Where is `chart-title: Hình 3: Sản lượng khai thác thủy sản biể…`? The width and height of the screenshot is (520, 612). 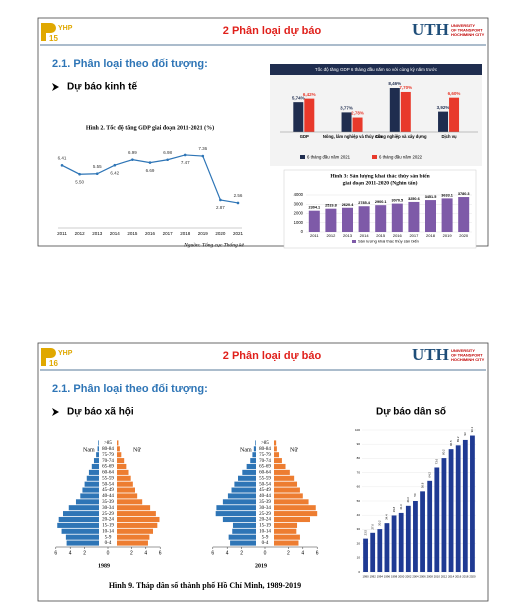 chart-title: Hình 3: Sản lượng khai thác thủy sản biể… is located at coordinates (379, 175).